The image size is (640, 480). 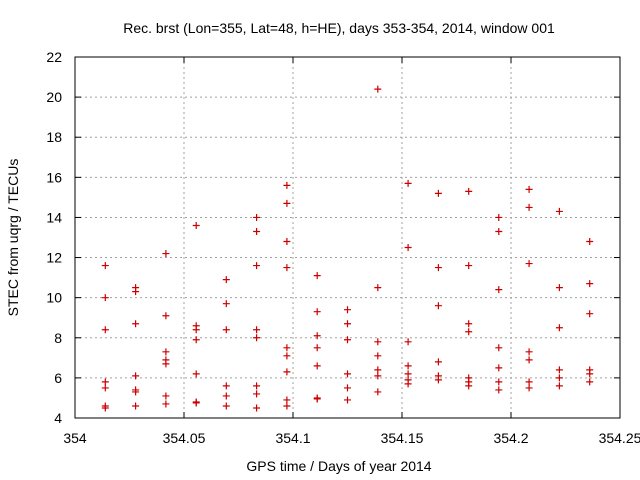 What do you see at coordinates (54, 177) in the screenshot?
I see `y-tick-label: 16` at bounding box center [54, 177].